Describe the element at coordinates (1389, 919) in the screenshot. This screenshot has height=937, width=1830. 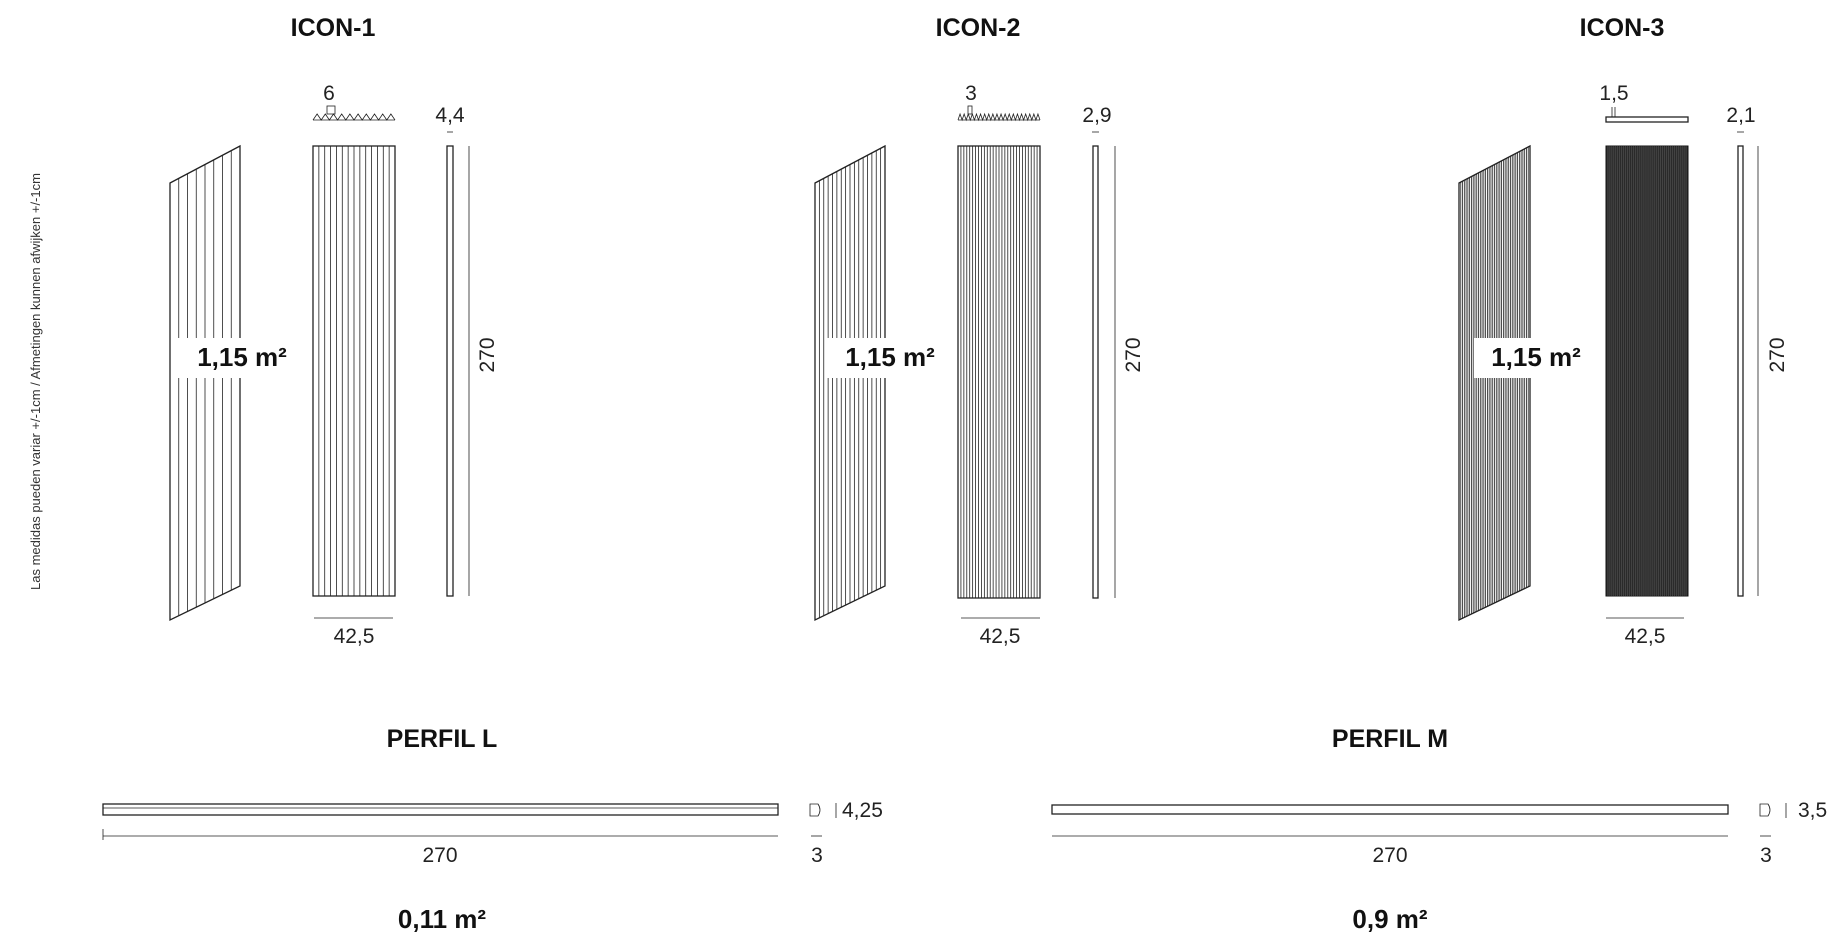
I see `area-label: 0,9 m²` at that location.